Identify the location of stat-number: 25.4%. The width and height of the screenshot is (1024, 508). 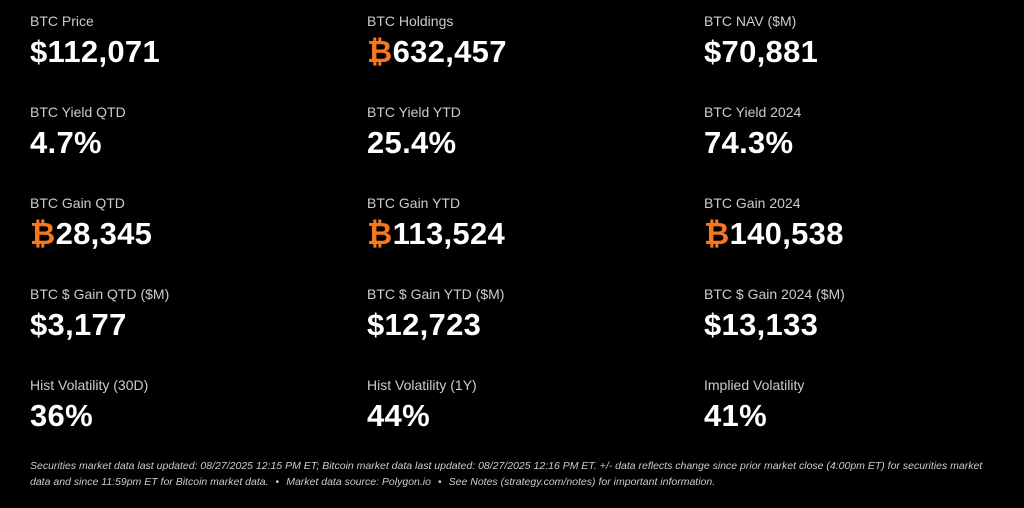
(412, 142).